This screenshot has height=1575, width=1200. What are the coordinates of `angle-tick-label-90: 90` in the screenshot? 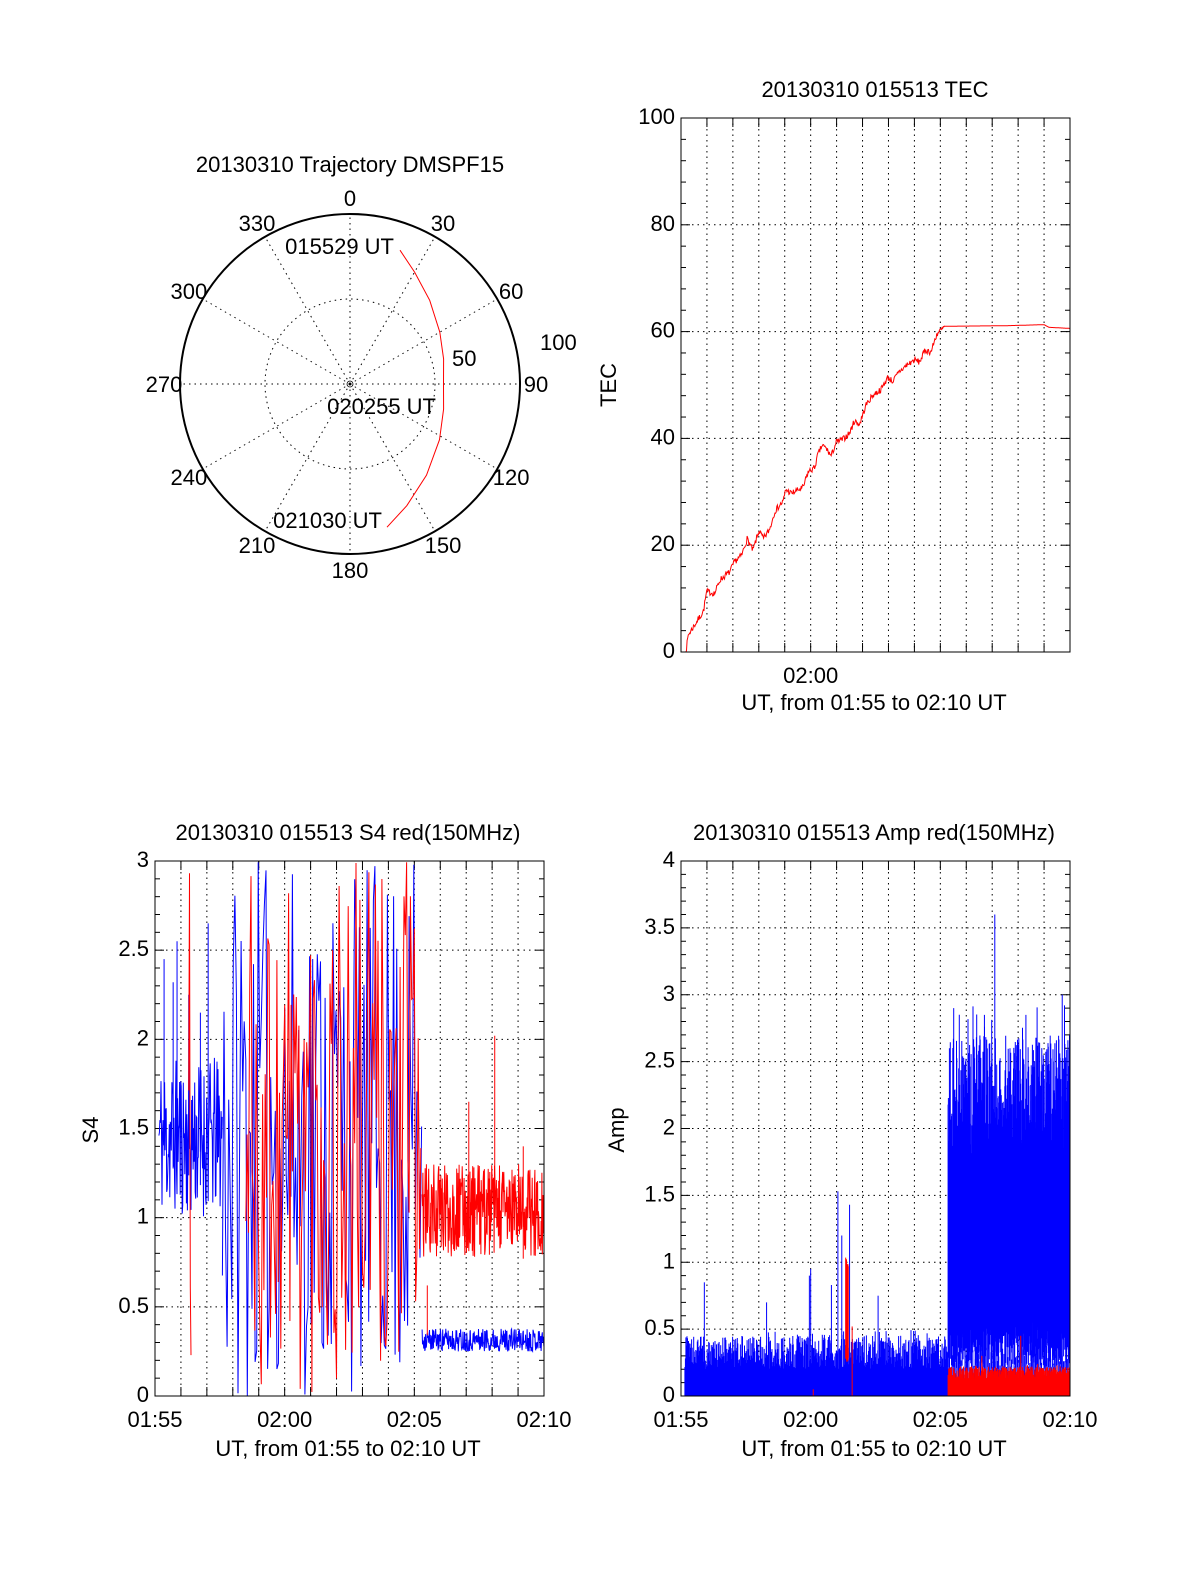 It's located at (536, 384).